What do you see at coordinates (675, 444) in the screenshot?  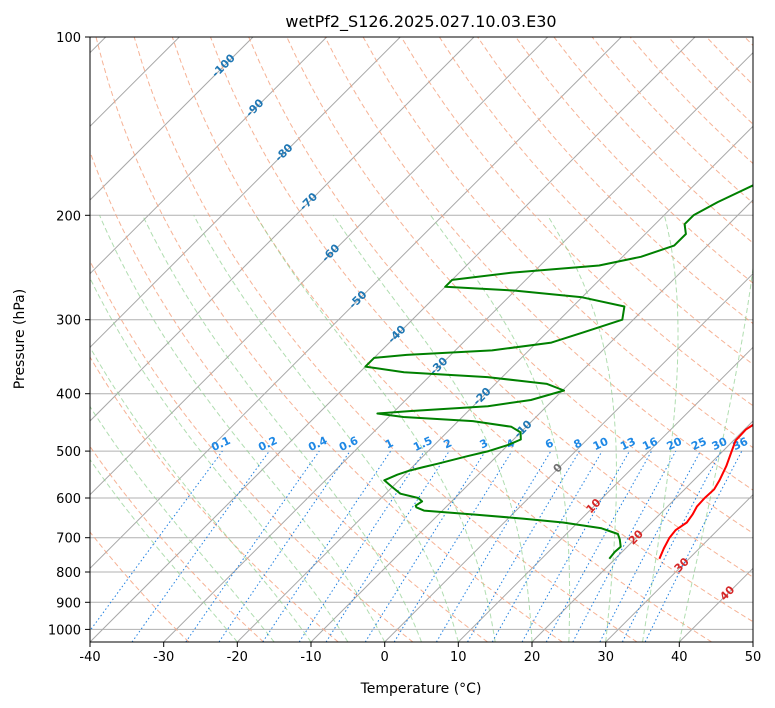 I see `mixing-ratio-label: 20` at bounding box center [675, 444].